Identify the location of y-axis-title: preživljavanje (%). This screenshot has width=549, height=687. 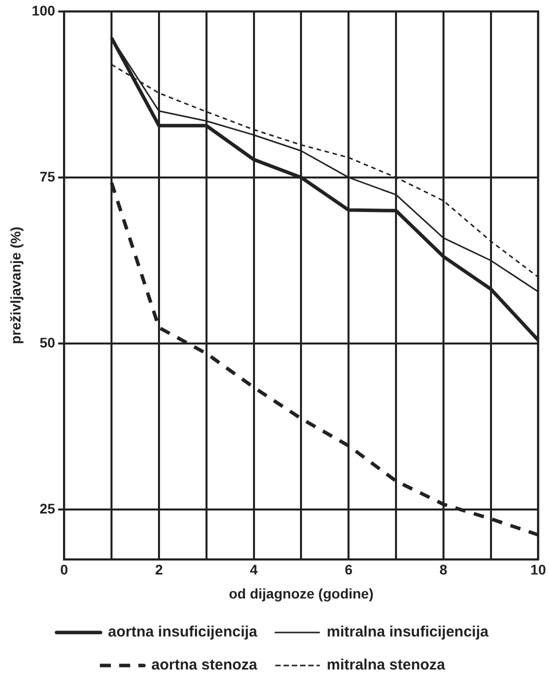
(15, 285).